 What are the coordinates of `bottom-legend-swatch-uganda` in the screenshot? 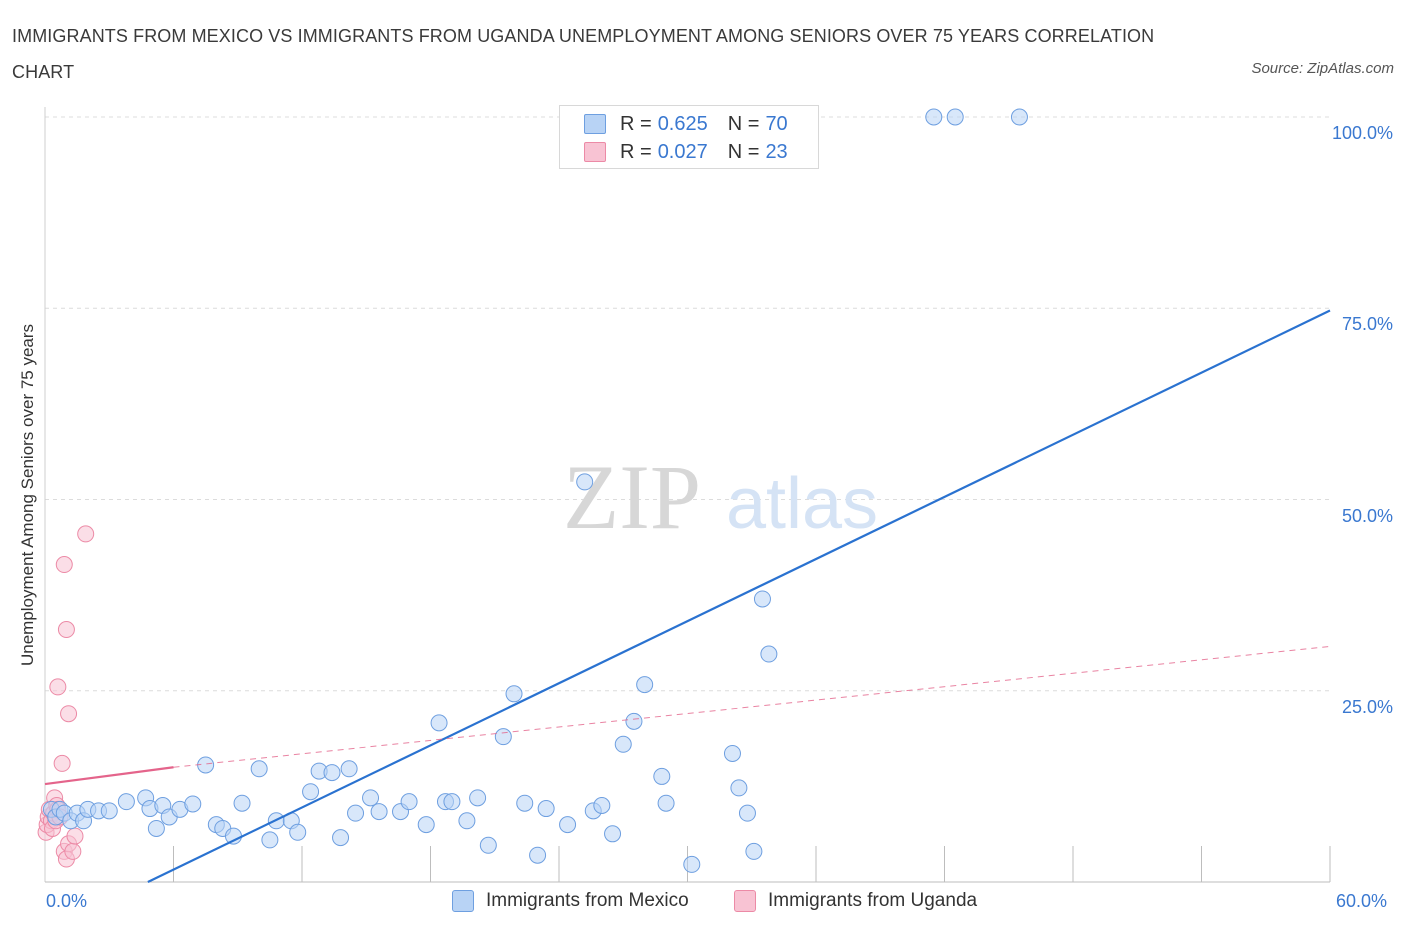 It's located at (745, 901).